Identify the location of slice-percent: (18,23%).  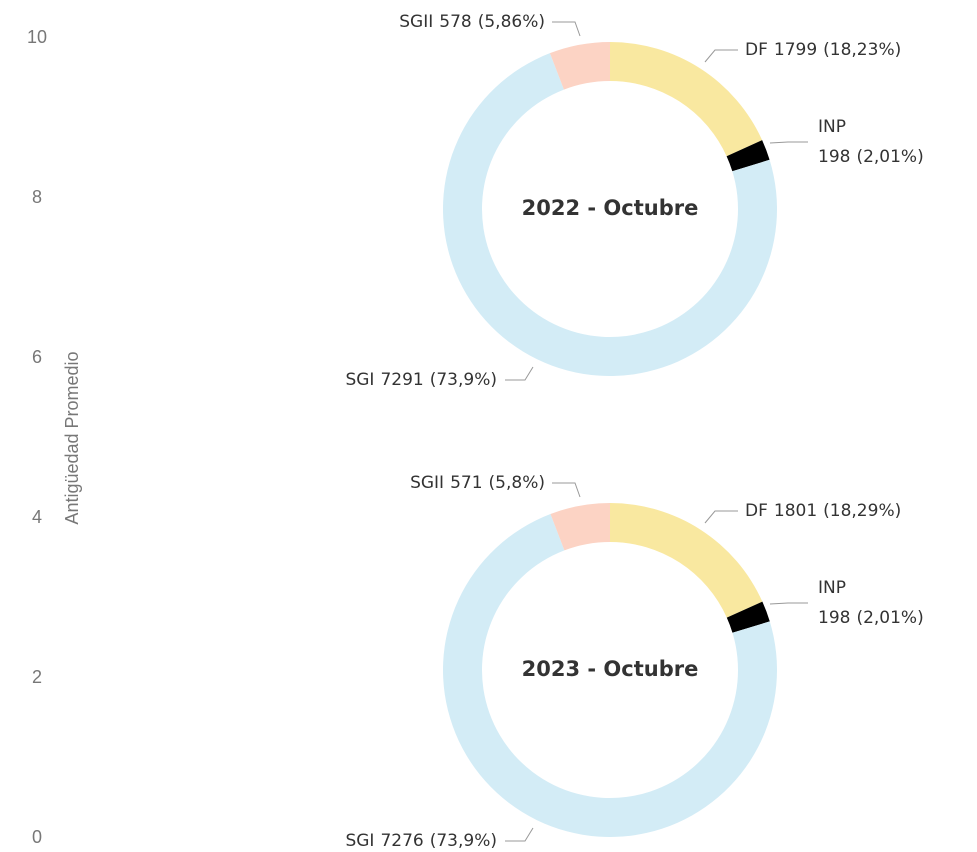
(862, 50).